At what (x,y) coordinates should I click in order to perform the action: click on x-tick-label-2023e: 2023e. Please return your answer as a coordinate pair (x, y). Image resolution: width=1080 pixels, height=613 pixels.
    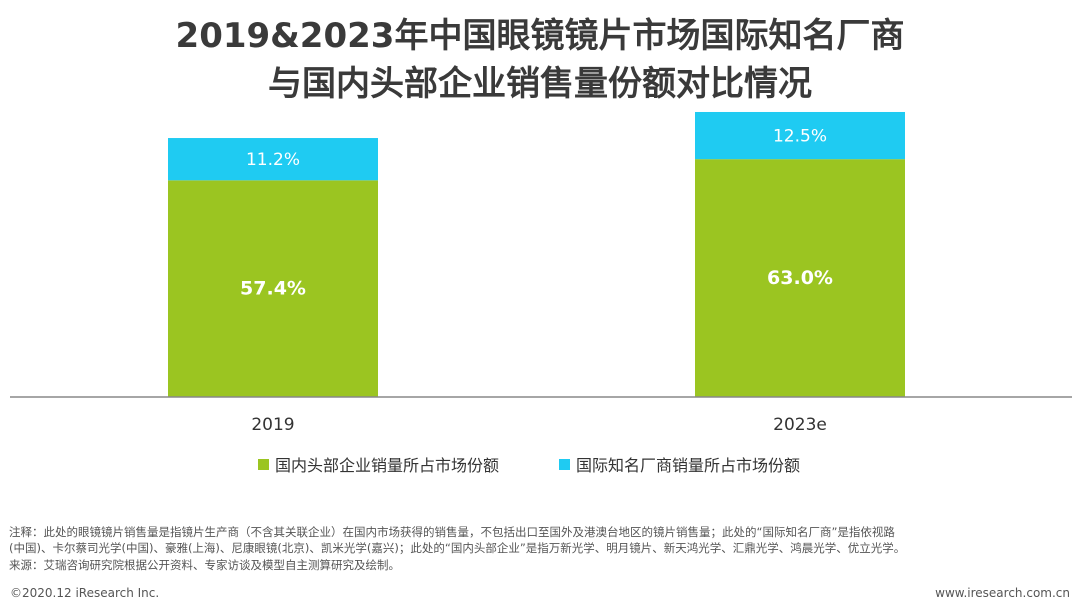
    Looking at the image, I should click on (800, 425).